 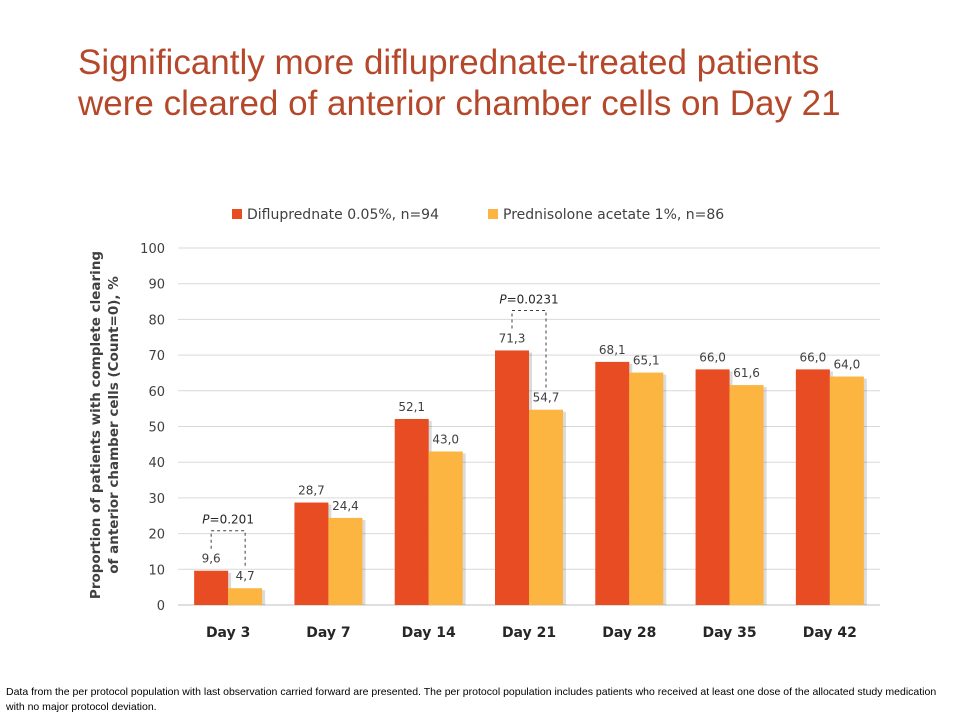 I want to click on data-label: 52,1, so click(x=411, y=407).